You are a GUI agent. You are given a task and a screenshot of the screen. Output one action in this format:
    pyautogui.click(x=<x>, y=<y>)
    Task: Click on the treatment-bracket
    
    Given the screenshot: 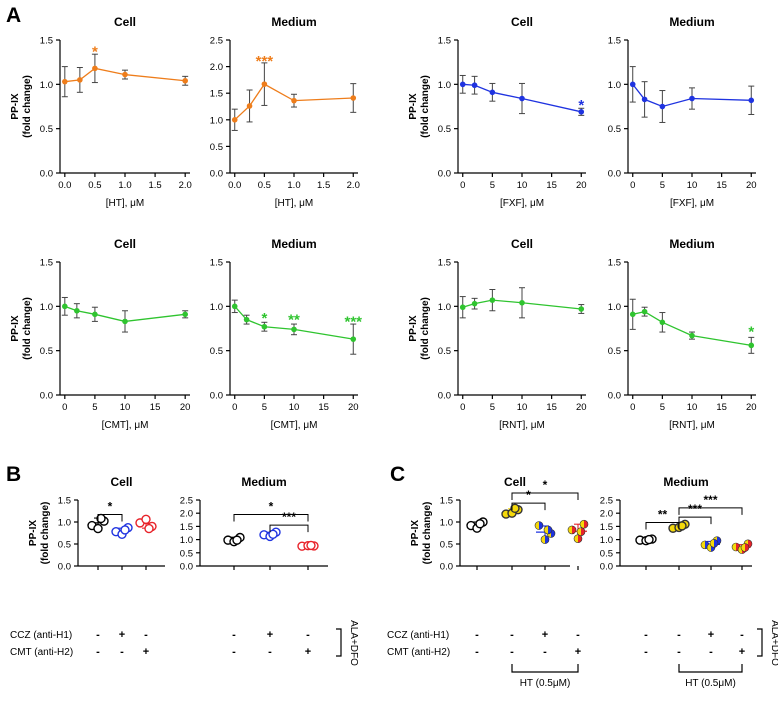 What is the action you would take?
    pyautogui.click(x=760, y=642)
    